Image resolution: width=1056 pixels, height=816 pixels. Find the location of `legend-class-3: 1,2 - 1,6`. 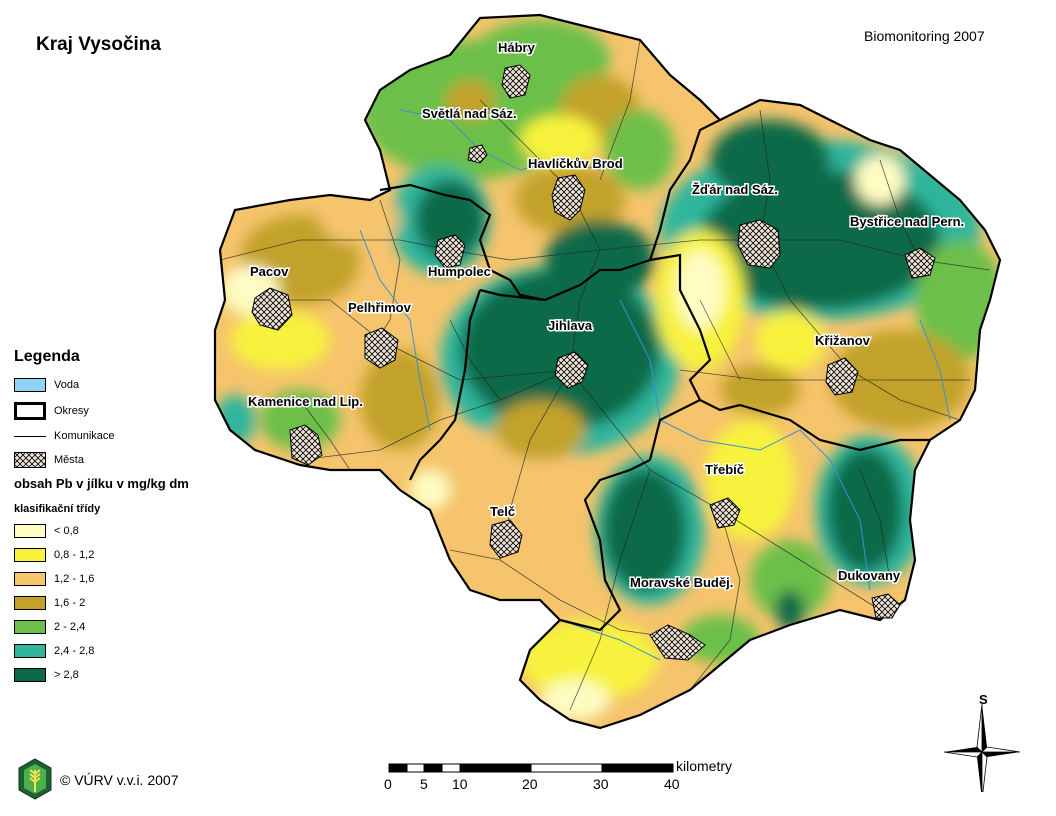

legend-class-3: 1,2 - 1,6 is located at coordinates (54, 579).